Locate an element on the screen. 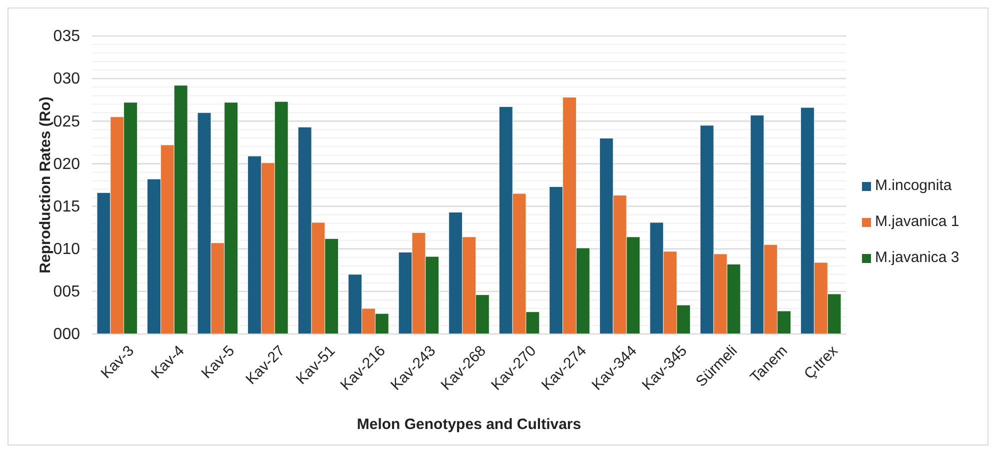 The height and width of the screenshot is (453, 996). x-axis-title: Melon Genotypes and Cultivars is located at coordinates (469, 424).